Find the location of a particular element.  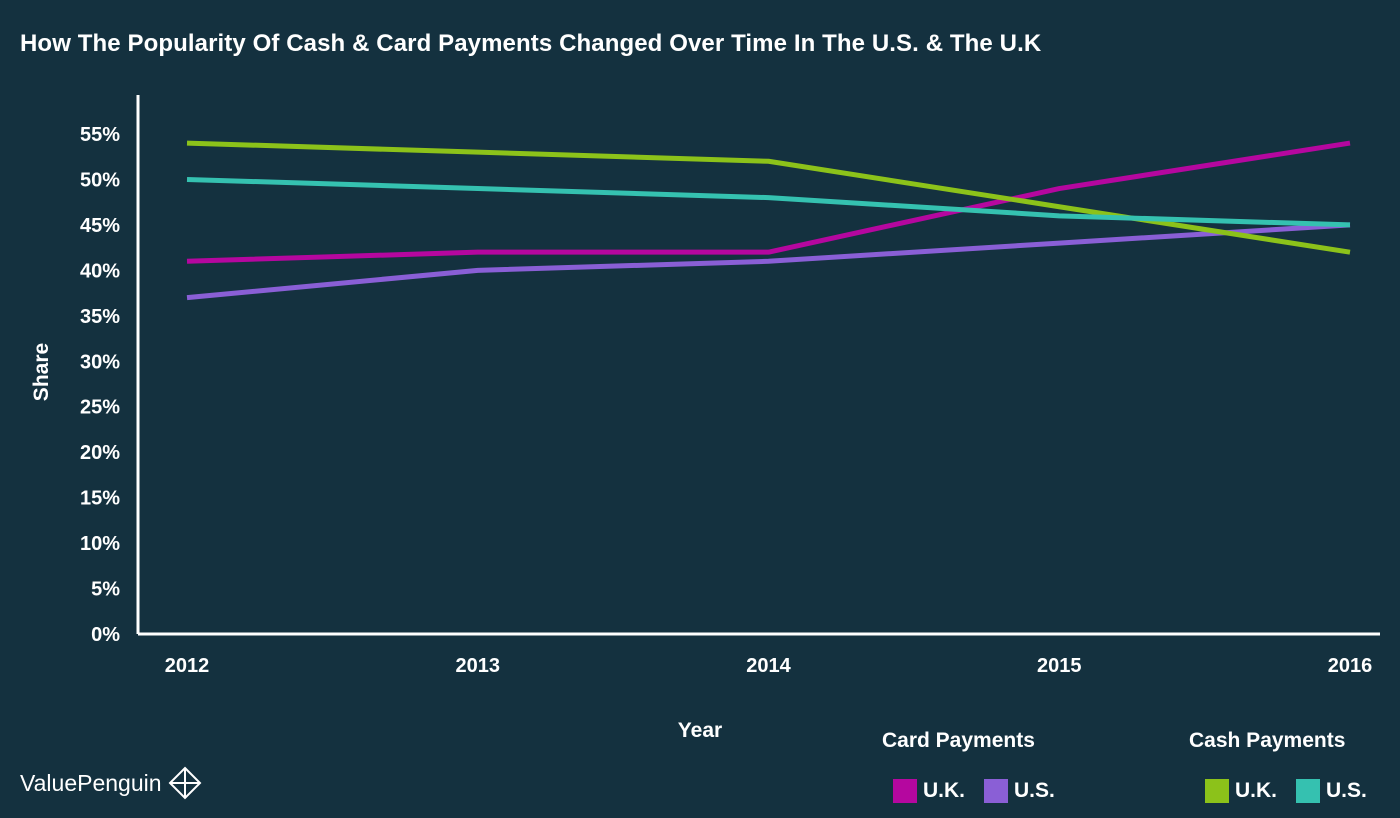

legend-label-cash-us: U.S. is located at coordinates (1346, 790).